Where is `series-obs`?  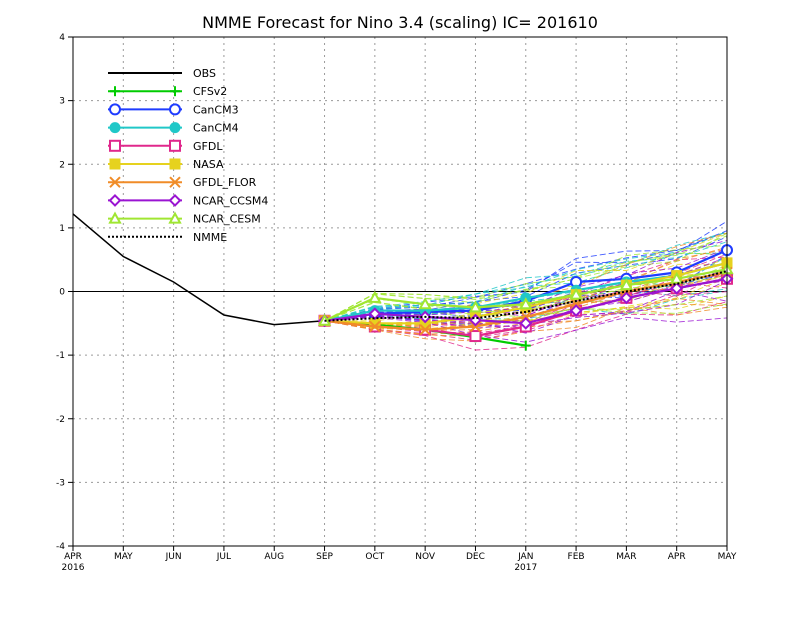
series-obs is located at coordinates (198, 269).